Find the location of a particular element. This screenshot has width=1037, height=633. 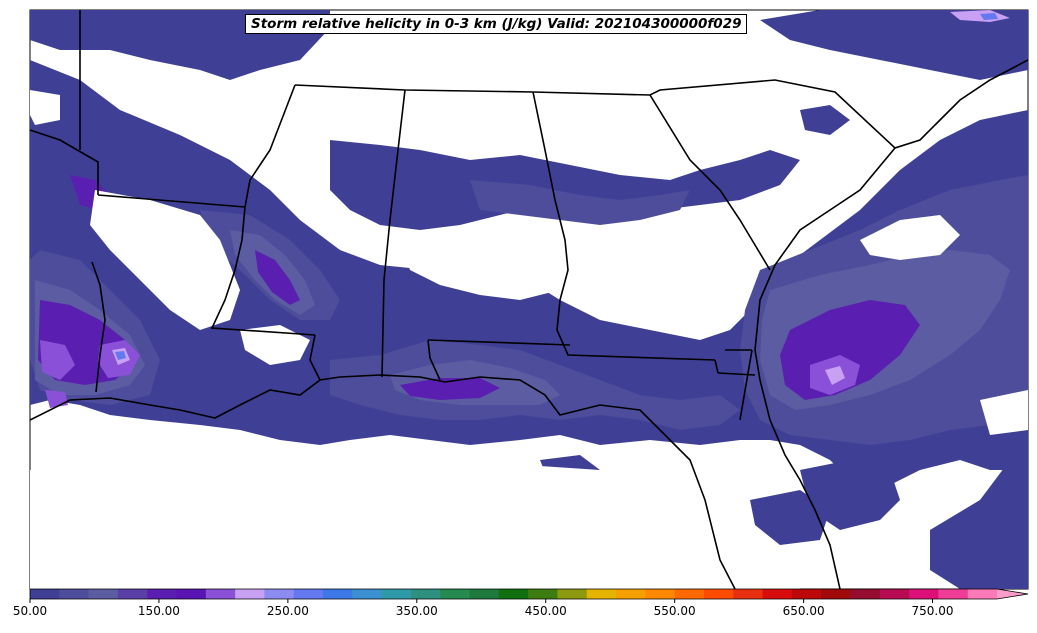

colorbar-tick-label: 650.00 is located at coordinates (803, 611).